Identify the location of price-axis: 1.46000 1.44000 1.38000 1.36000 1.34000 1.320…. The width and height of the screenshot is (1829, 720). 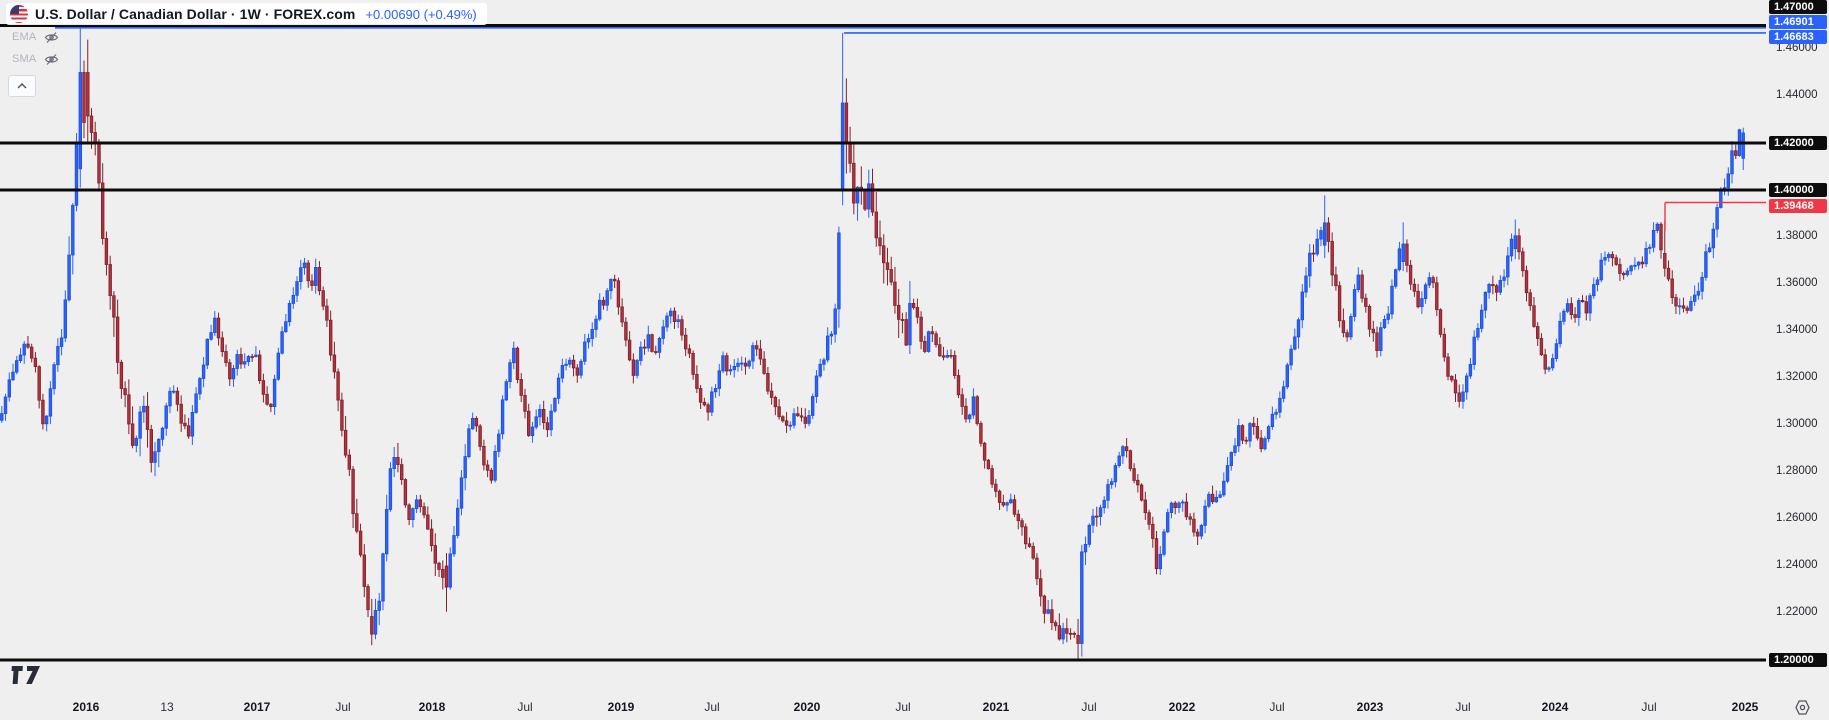
(1797, 346).